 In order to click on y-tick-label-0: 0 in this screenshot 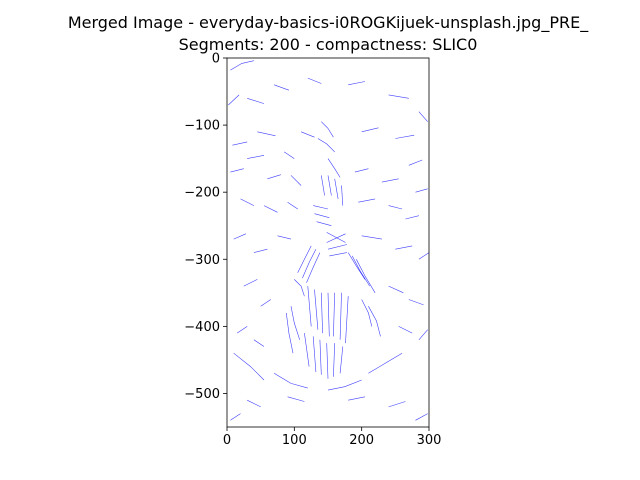, I will do `click(216, 59)`.